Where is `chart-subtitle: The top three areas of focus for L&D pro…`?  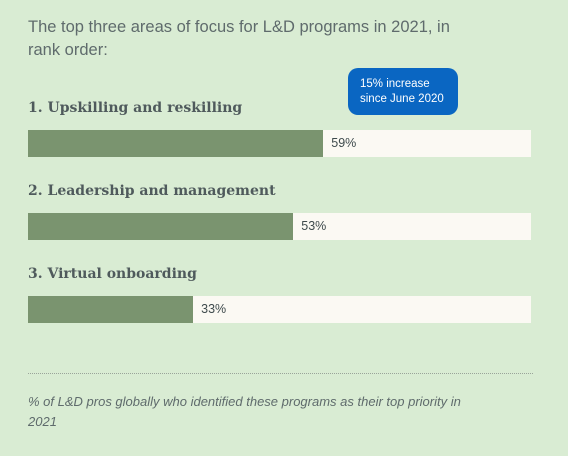
chart-subtitle: The top three areas of focus for L&D pro… is located at coordinates (239, 38).